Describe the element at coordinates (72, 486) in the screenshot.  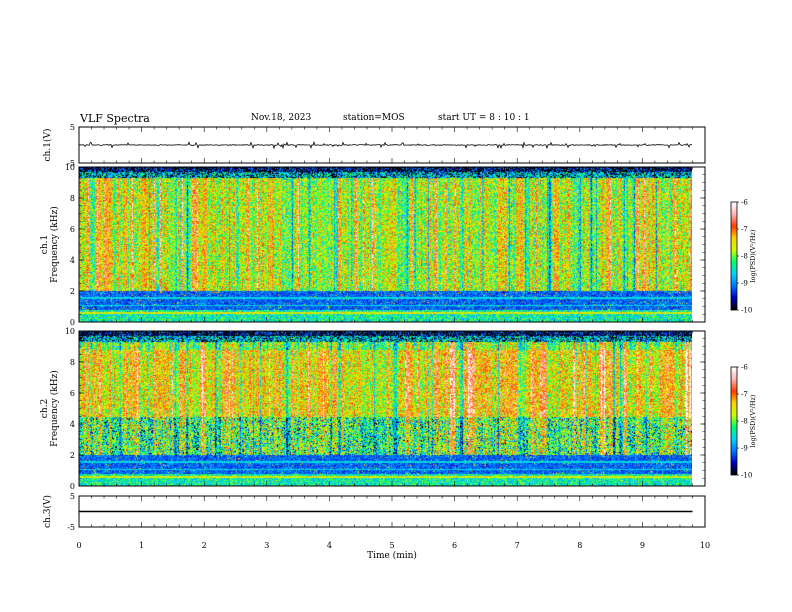
I see `ch2-spectrogram-ytick-0: 0` at that location.